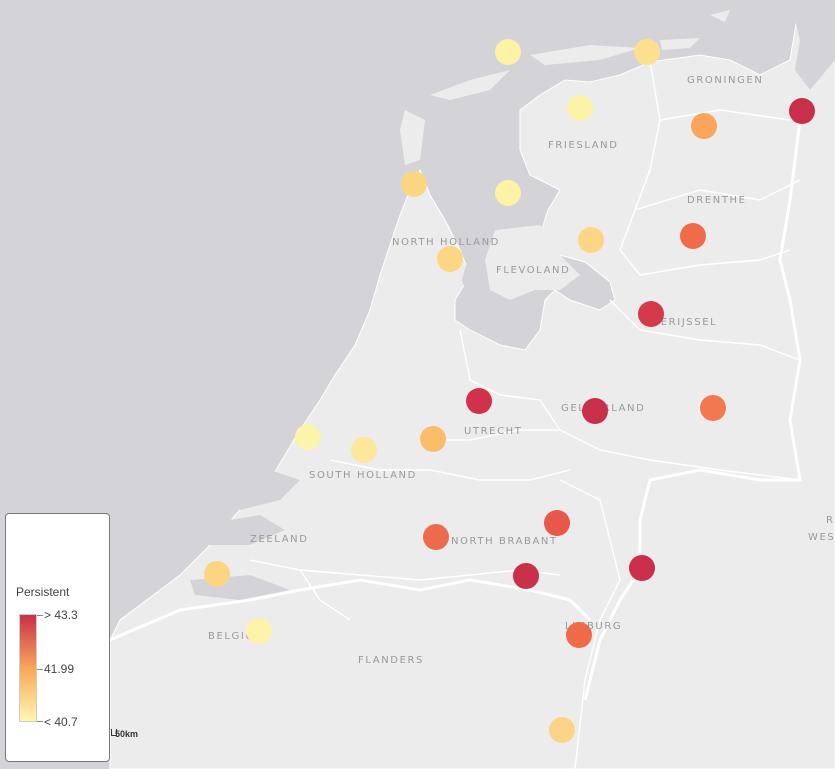 The width and height of the screenshot is (835, 769). What do you see at coordinates (127, 734) in the screenshot?
I see `scale-bar-label: 50km` at bounding box center [127, 734].